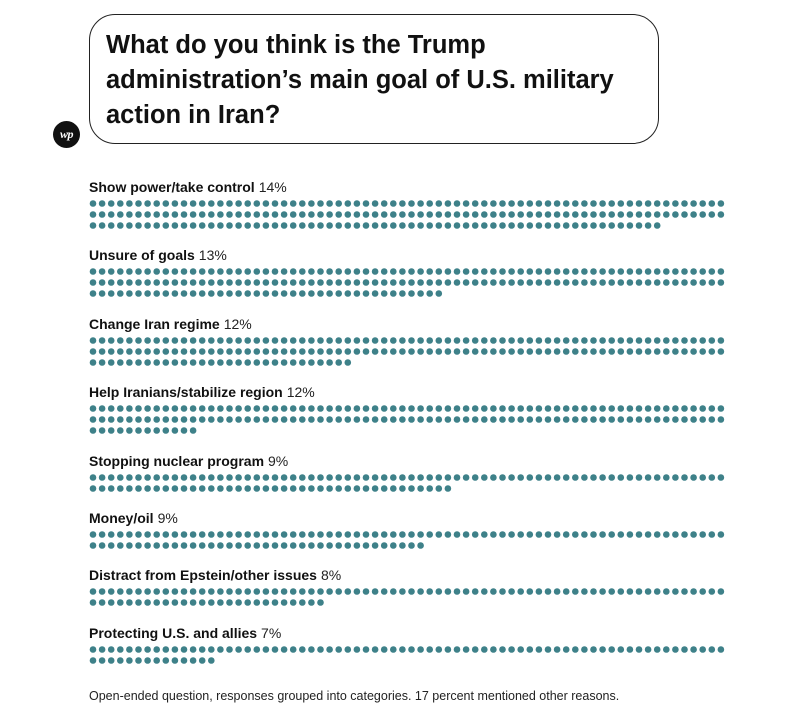 This screenshot has width=787, height=718. What do you see at coordinates (186, 392) in the screenshot?
I see `category-name: Help Iranians/stabilize region` at bounding box center [186, 392].